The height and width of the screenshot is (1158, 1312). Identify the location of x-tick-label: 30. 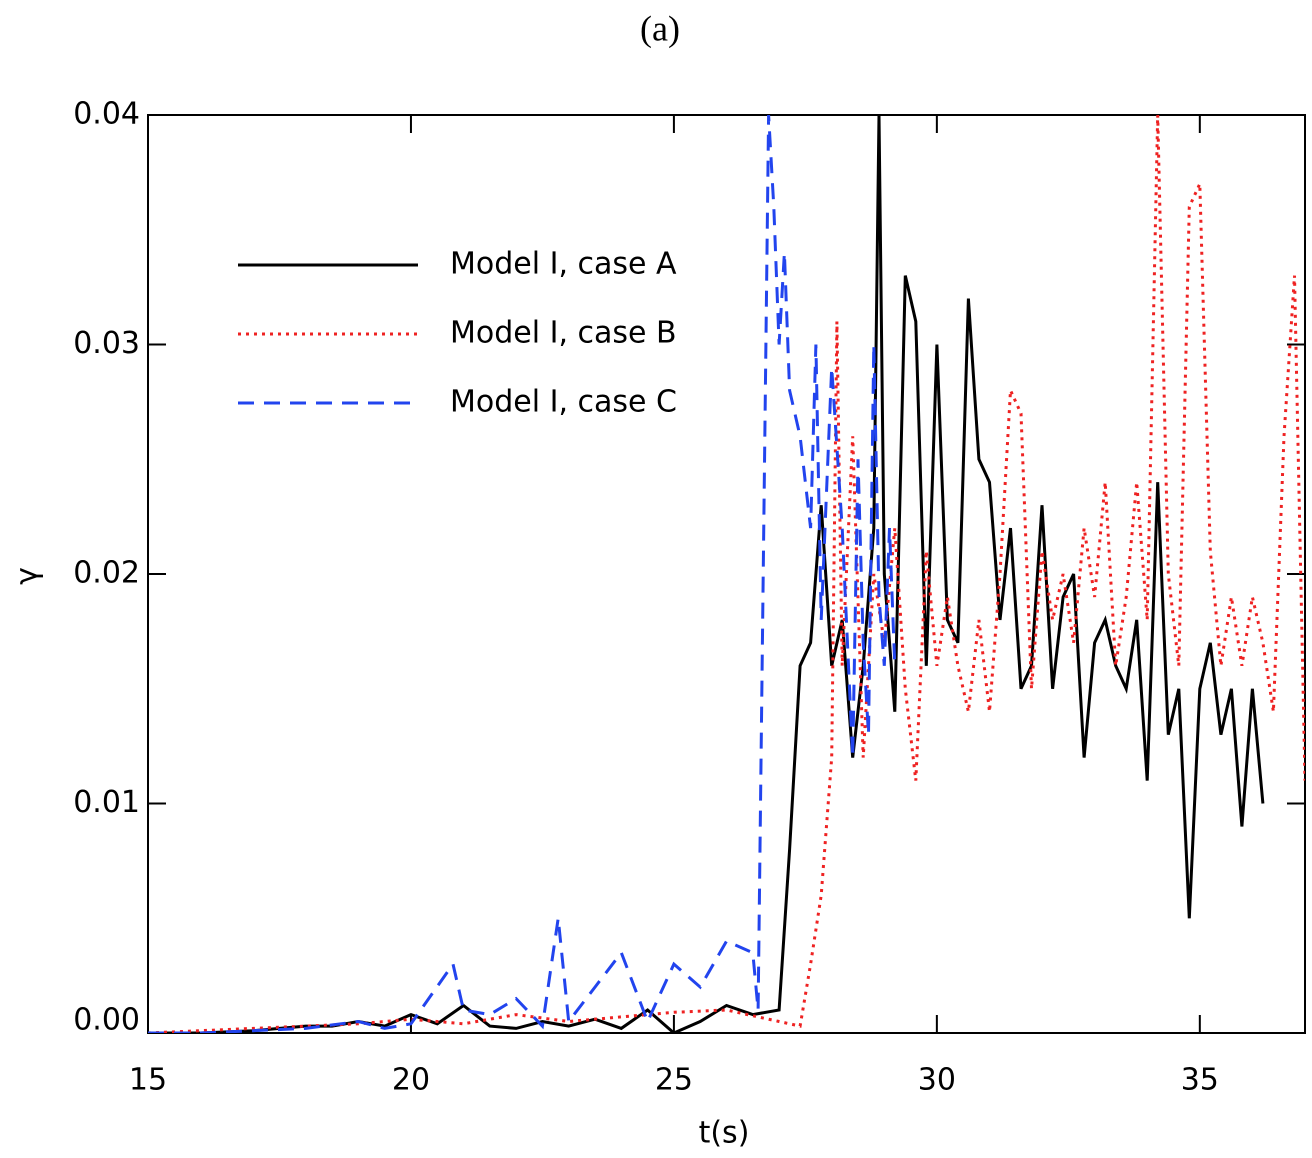
(937, 1080).